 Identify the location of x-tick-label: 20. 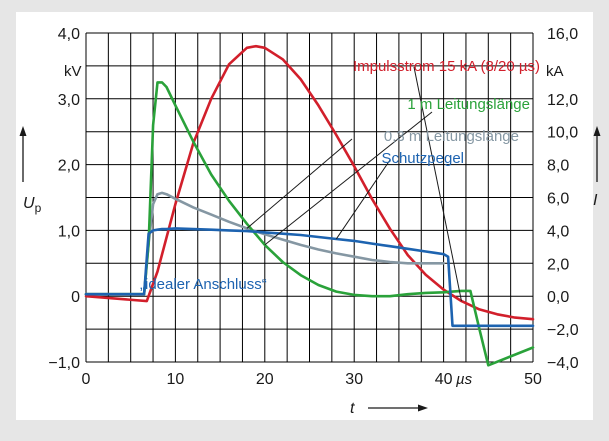
(265, 379).